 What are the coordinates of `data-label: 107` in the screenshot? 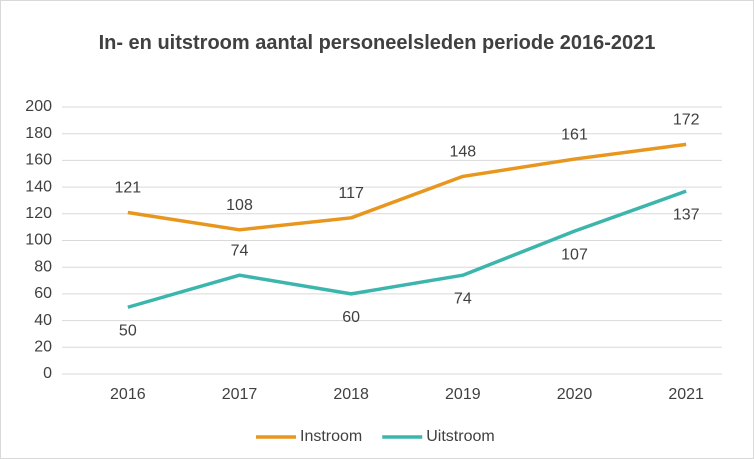 It's located at (574, 254).